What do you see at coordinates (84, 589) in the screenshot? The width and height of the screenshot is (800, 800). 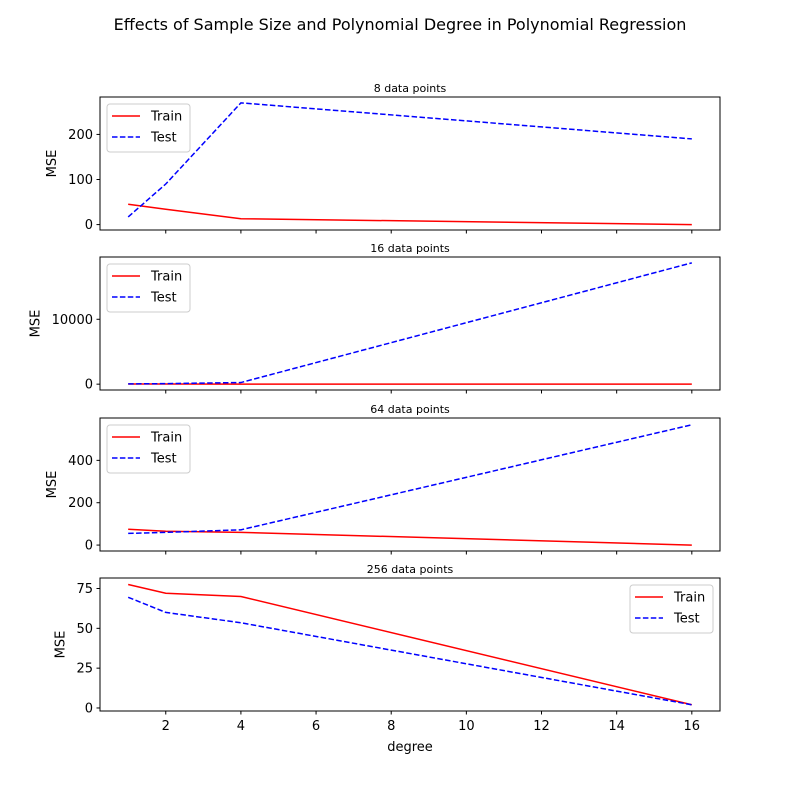 I see `y-tick-label: 75` at bounding box center [84, 589].